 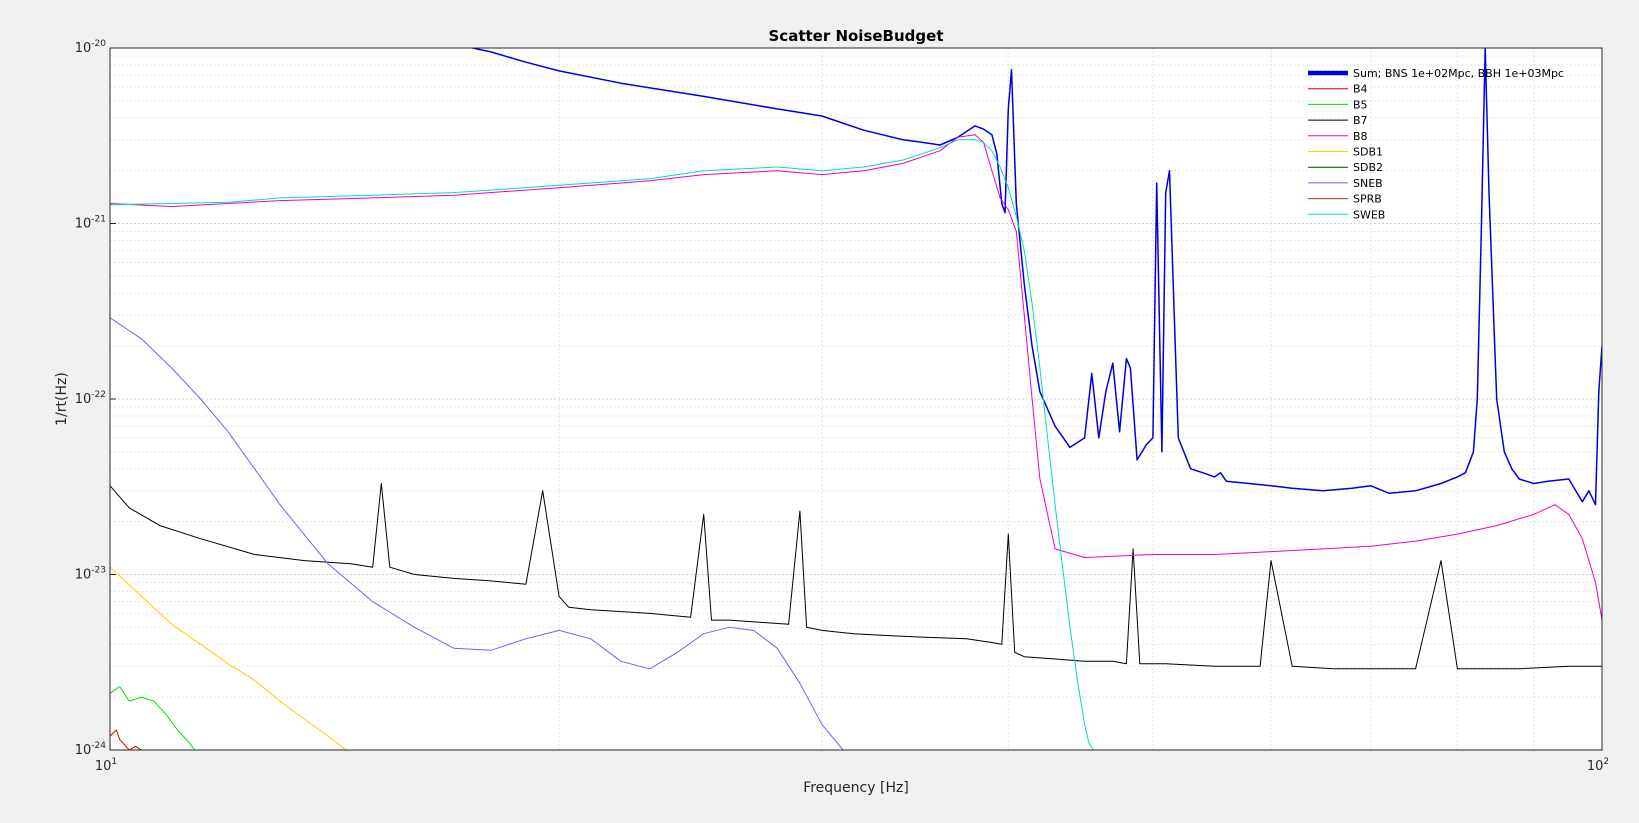 What do you see at coordinates (91, 749) in the screenshot?
I see `y-tick-label: 10-24` at bounding box center [91, 749].